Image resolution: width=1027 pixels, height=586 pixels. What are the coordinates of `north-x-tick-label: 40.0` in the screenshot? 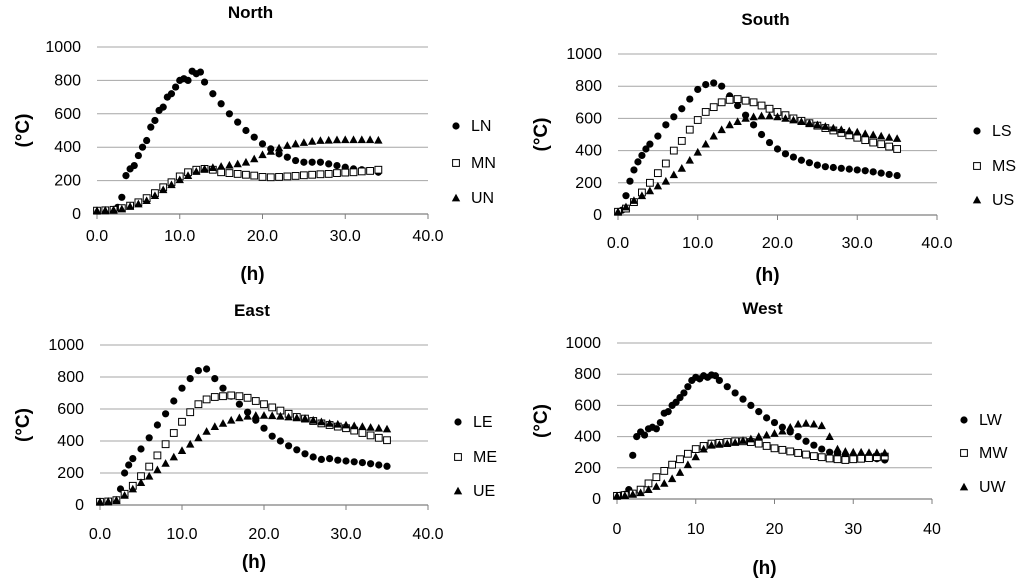 It's located at (427, 236).